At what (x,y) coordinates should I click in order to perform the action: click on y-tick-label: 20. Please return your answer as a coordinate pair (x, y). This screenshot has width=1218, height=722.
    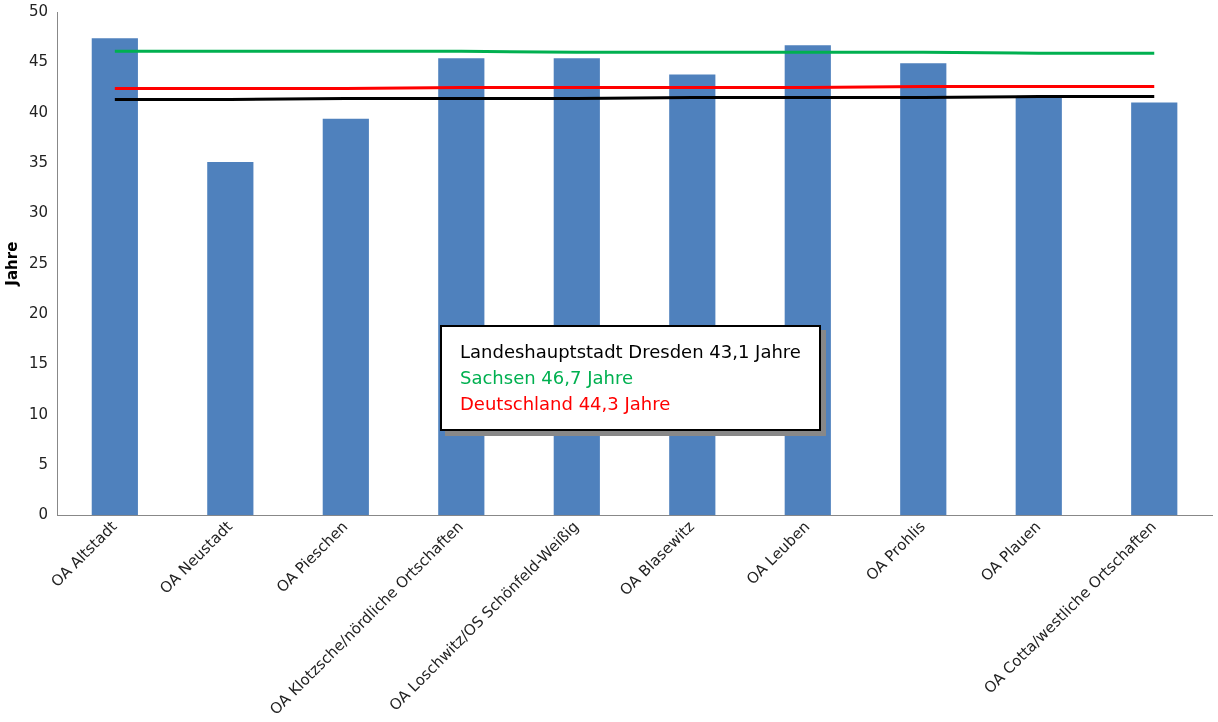
    Looking at the image, I should click on (38, 312).